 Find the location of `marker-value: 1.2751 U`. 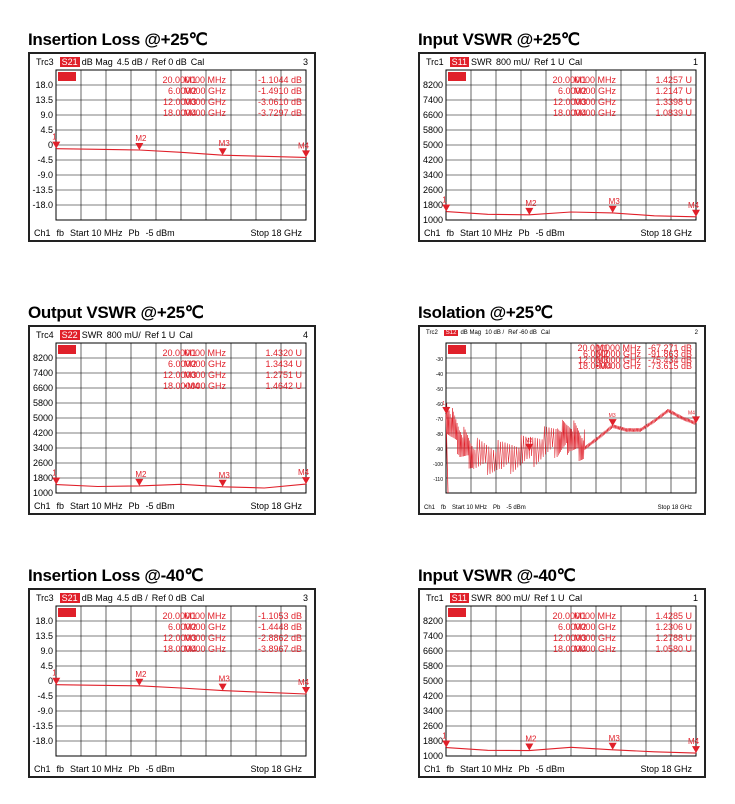

marker-value: 1.2751 U is located at coordinates (283, 375).